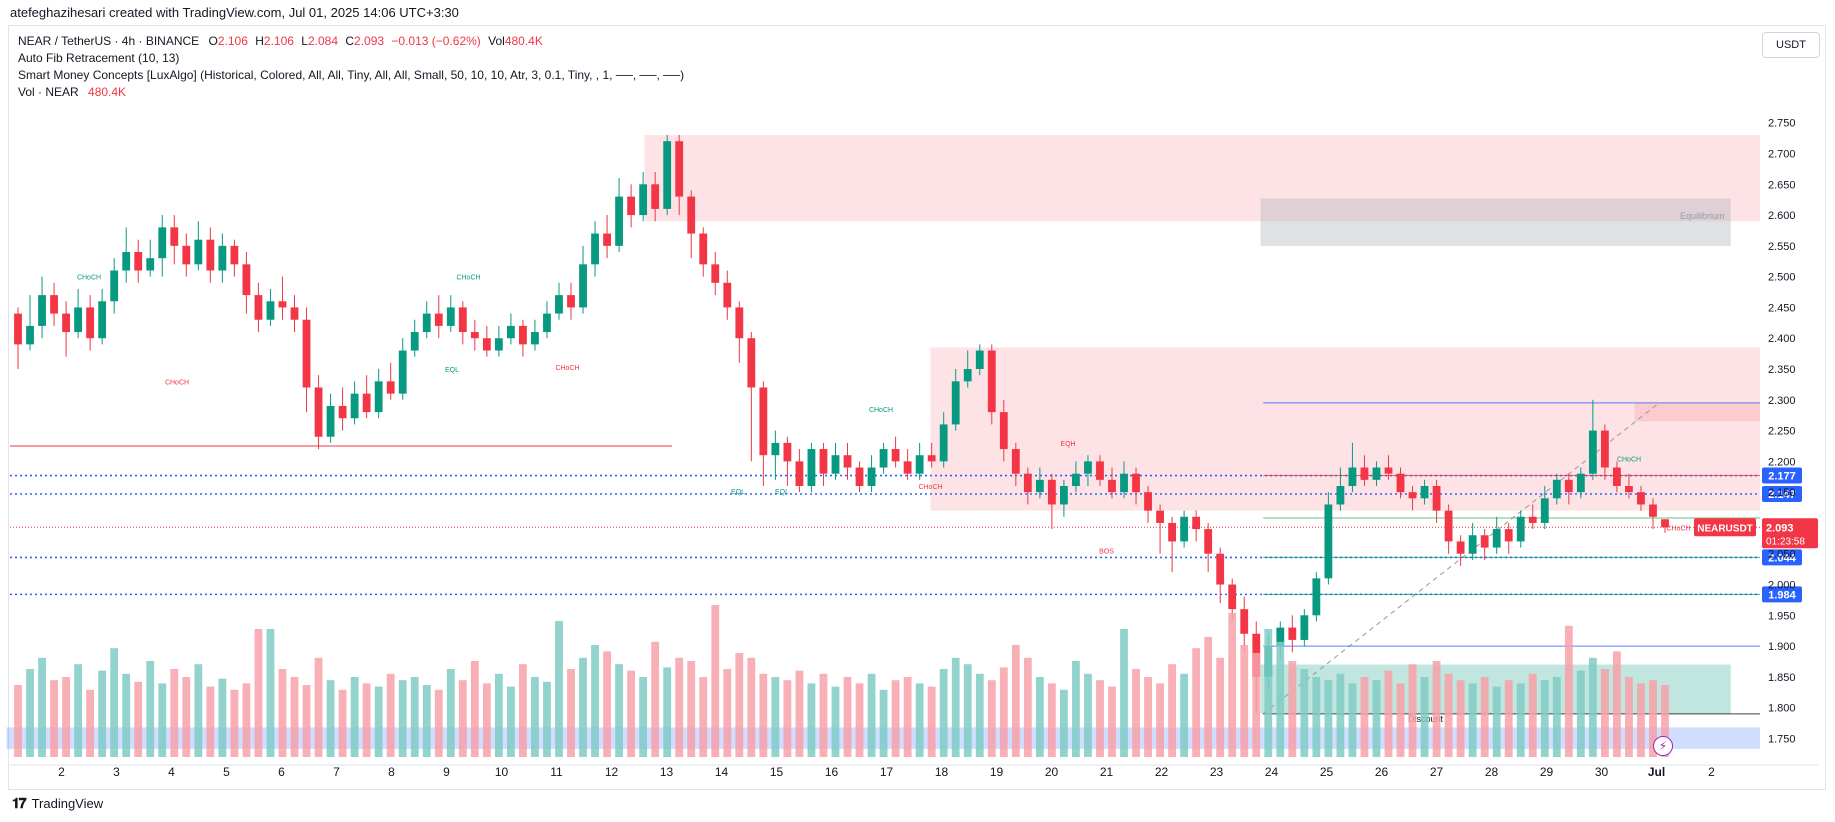  I want to click on tradingview-logo-text: TradingView, so click(67, 803).